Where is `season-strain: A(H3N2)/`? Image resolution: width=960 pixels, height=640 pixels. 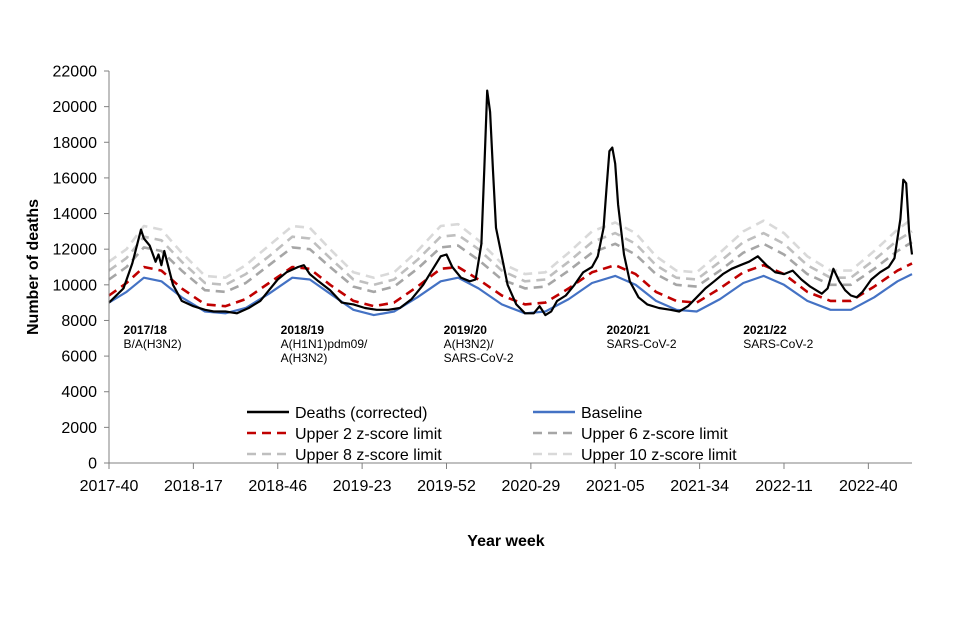 season-strain: A(H3N2)/ is located at coordinates (469, 344).